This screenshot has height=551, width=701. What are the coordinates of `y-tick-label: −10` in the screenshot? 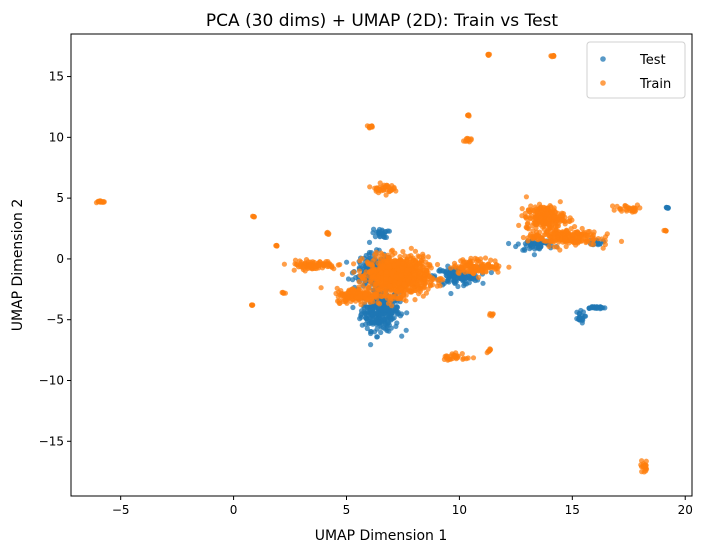 It's located at (51, 381).